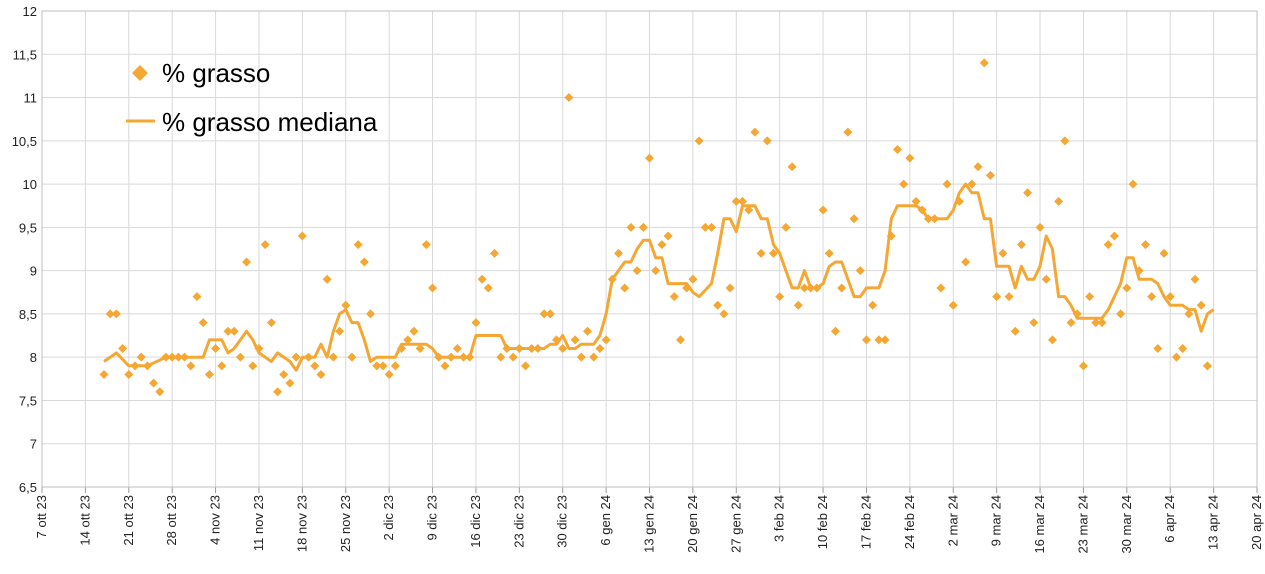 The height and width of the screenshot is (574, 1265). I want to click on x-tick-label: 20 apr 24, so click(1256, 522).